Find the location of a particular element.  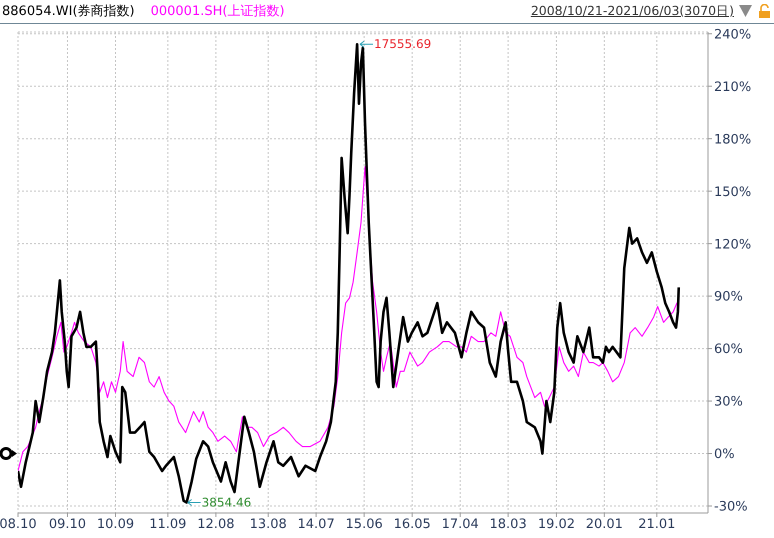

y-tick-label: 90% is located at coordinates (728, 297).